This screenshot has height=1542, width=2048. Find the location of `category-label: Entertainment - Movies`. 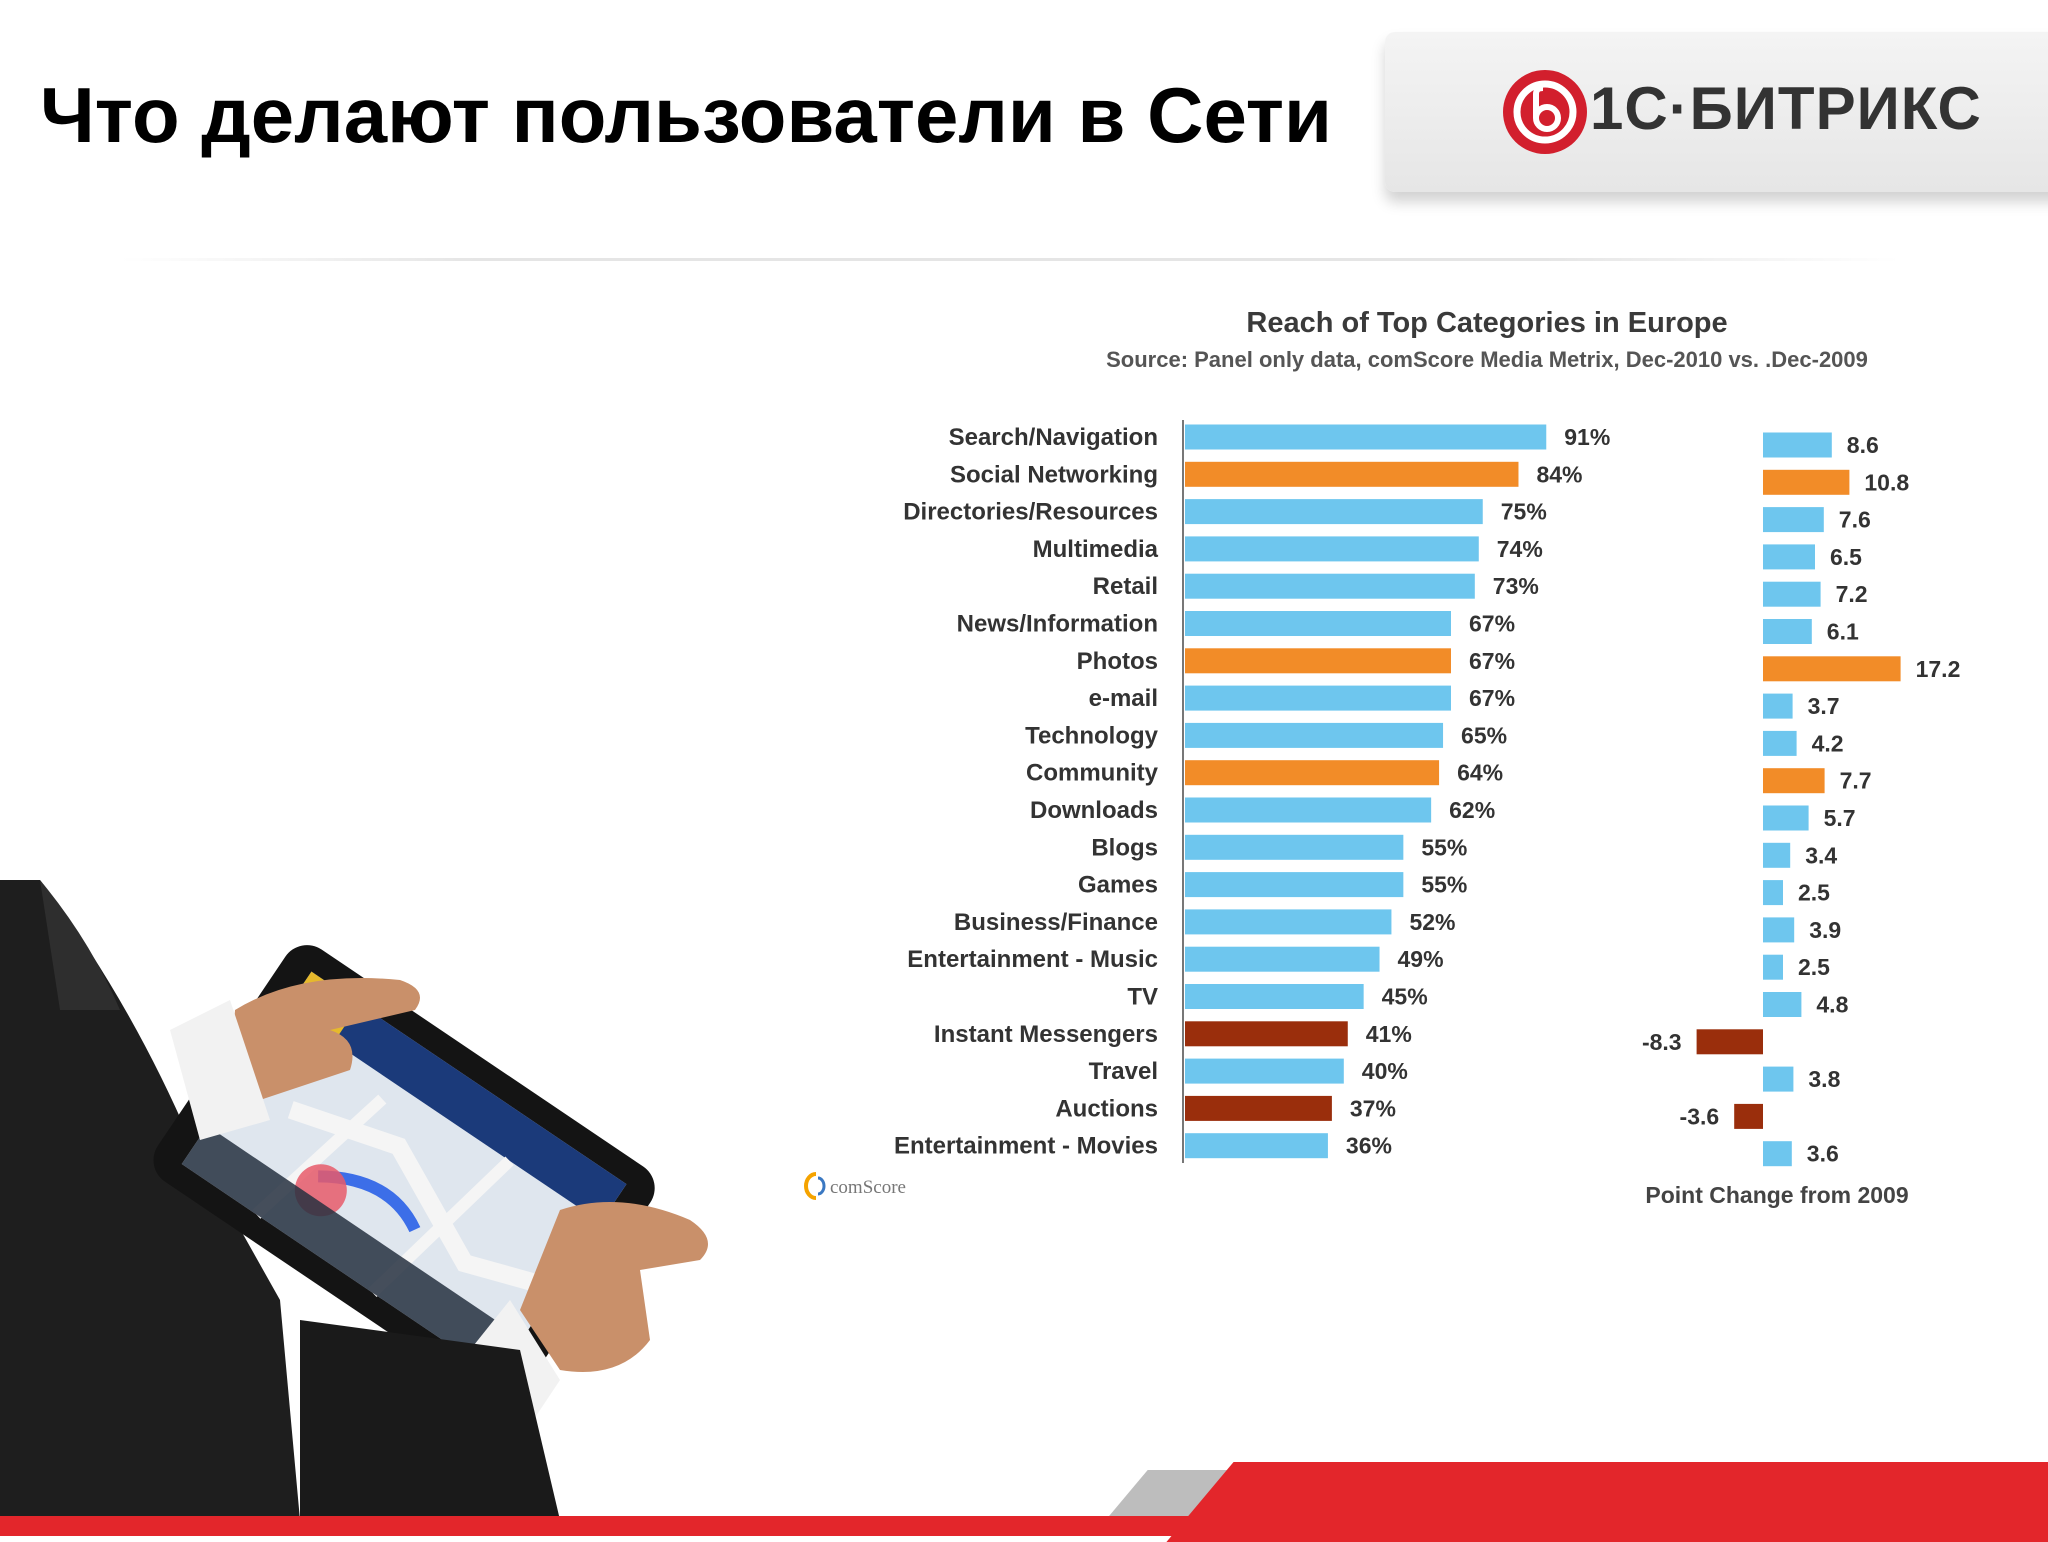

category-label: Entertainment - Movies is located at coordinates (1026, 1146).